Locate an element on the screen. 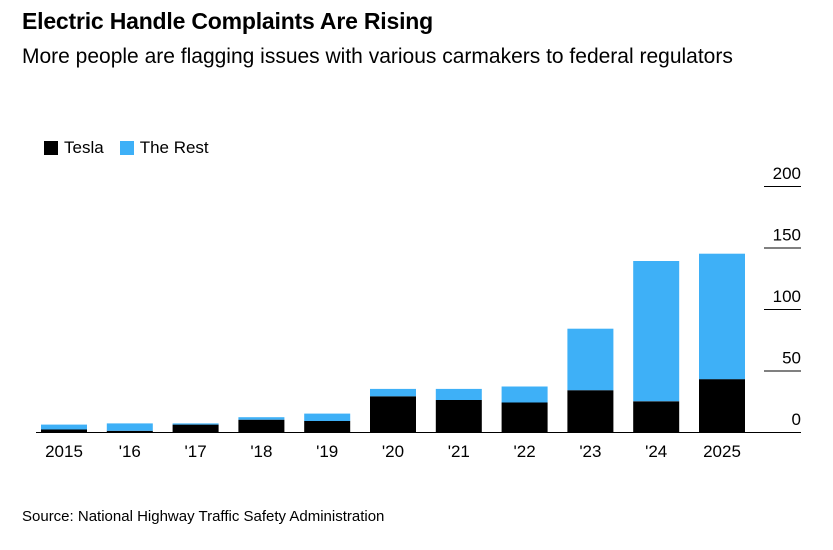 This screenshot has height=550, width=833. x-tick-label-8: '23 is located at coordinates (590, 451).